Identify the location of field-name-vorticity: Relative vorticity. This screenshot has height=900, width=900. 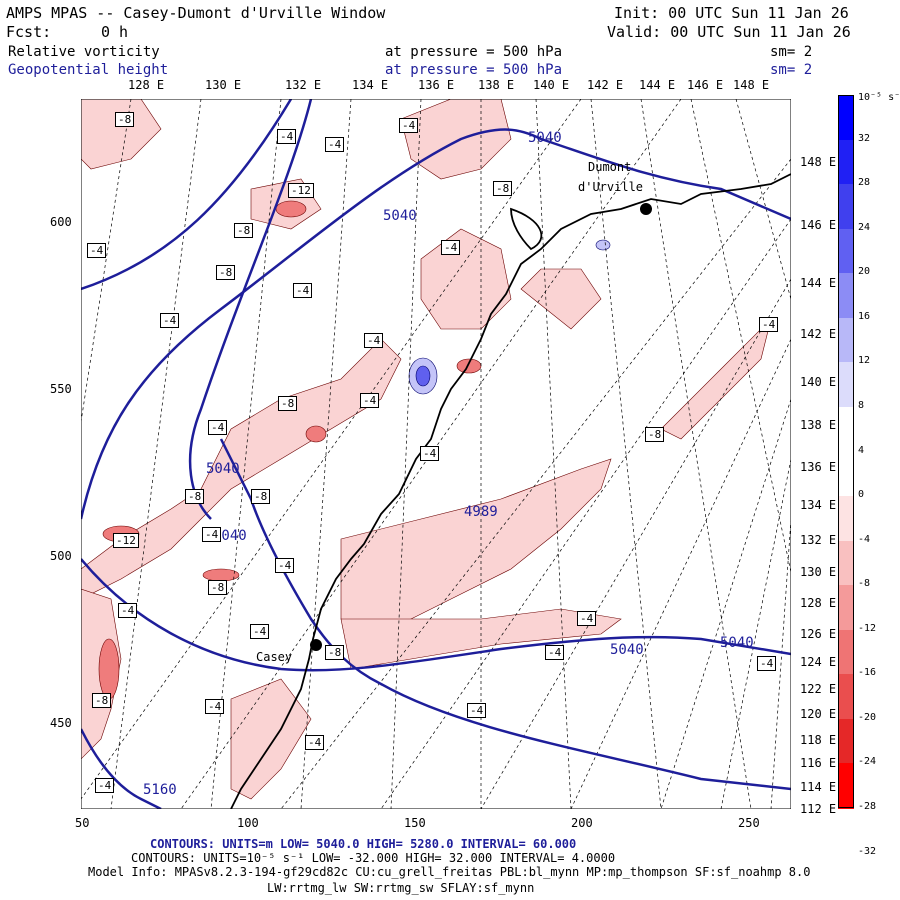
(84, 52).